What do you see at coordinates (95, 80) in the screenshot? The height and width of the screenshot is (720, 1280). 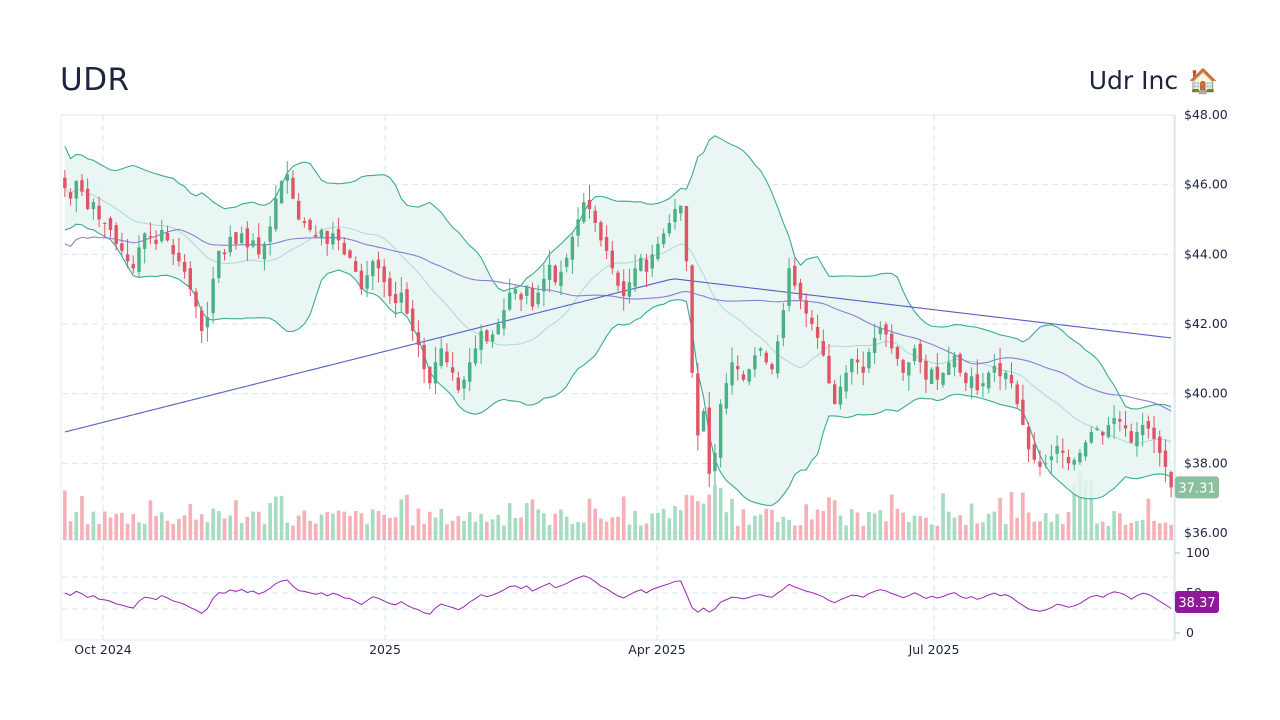 I see `ticker-symbol: UDR` at bounding box center [95, 80].